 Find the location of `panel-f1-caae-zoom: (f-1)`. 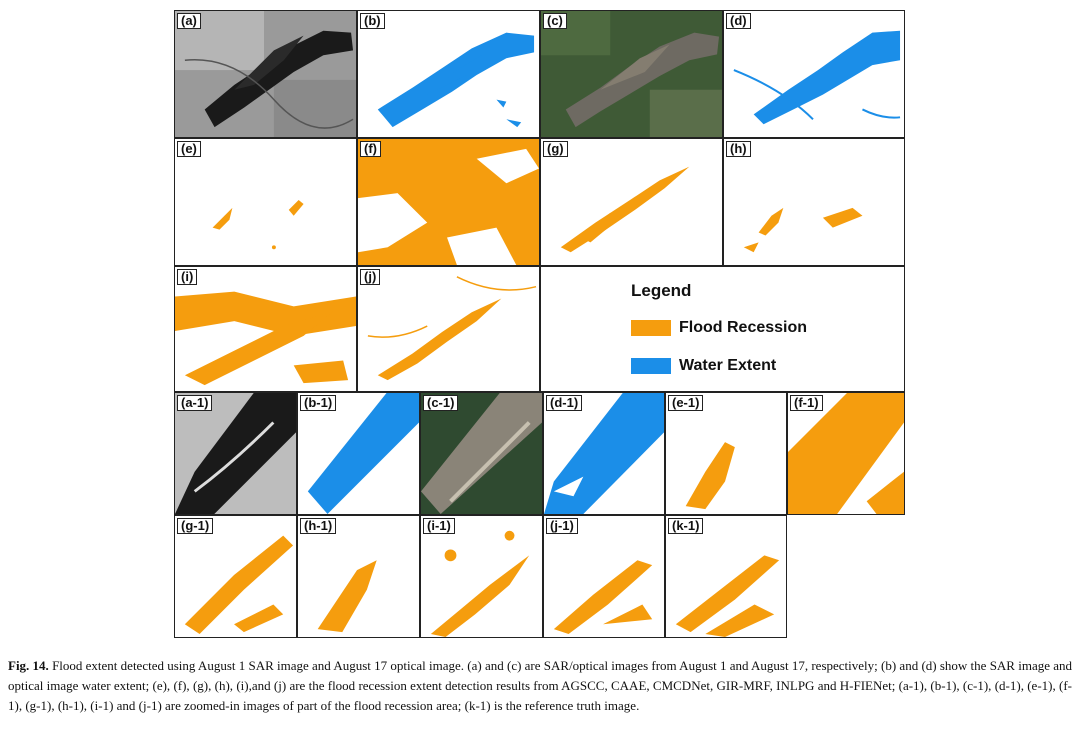

panel-f1-caae-zoom: (f-1) is located at coordinates (846, 453).